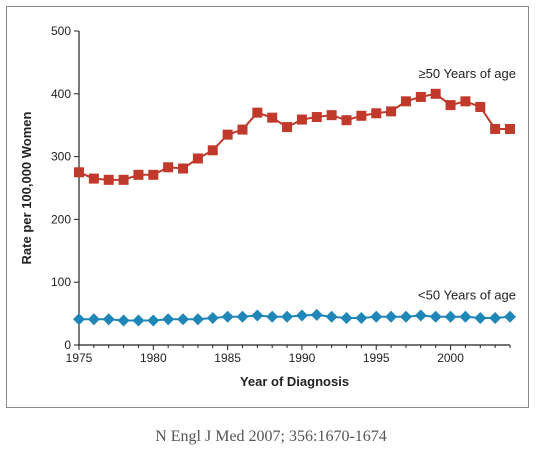 The image size is (542, 453). I want to click on x-axis-title: Year of Diagnosis, so click(294, 381).